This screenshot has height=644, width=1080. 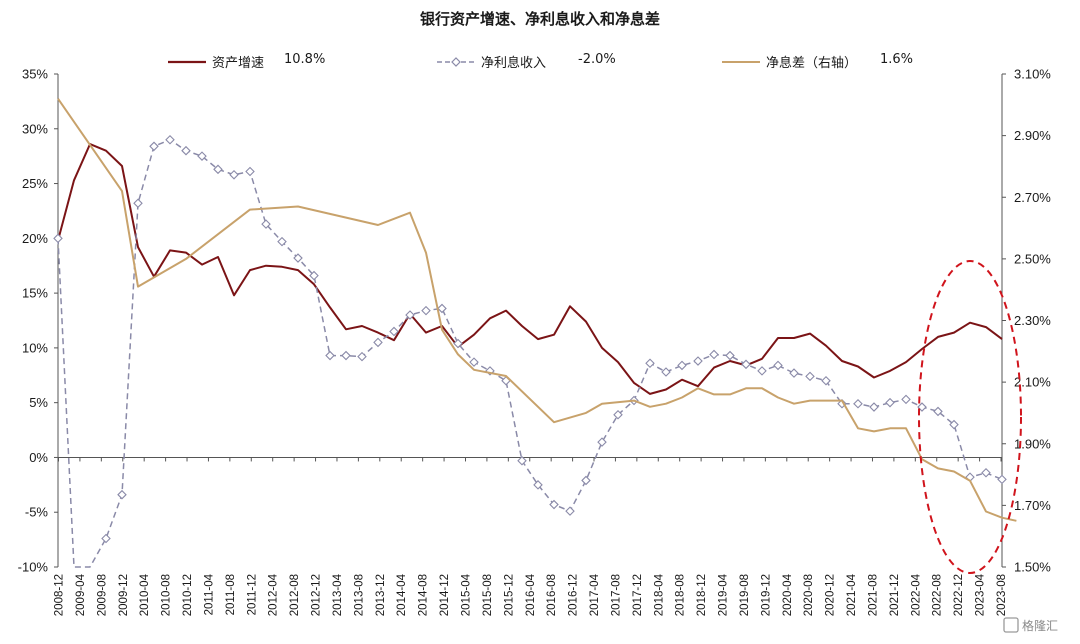 I want to click on y-left-tick-label: 25%, so click(x=35, y=183).